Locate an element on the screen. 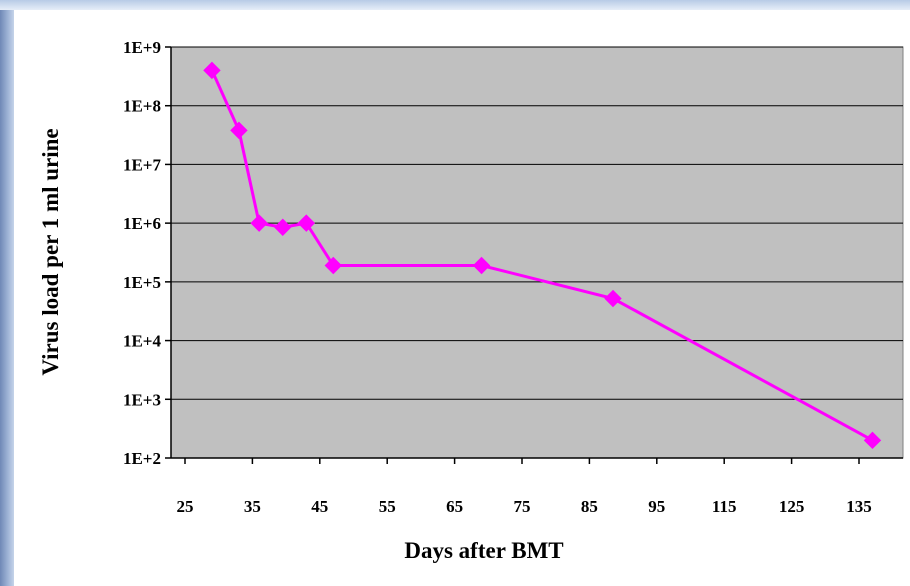 The width and height of the screenshot is (910, 586). y-tick-label: 1E+9 is located at coordinates (142, 47).